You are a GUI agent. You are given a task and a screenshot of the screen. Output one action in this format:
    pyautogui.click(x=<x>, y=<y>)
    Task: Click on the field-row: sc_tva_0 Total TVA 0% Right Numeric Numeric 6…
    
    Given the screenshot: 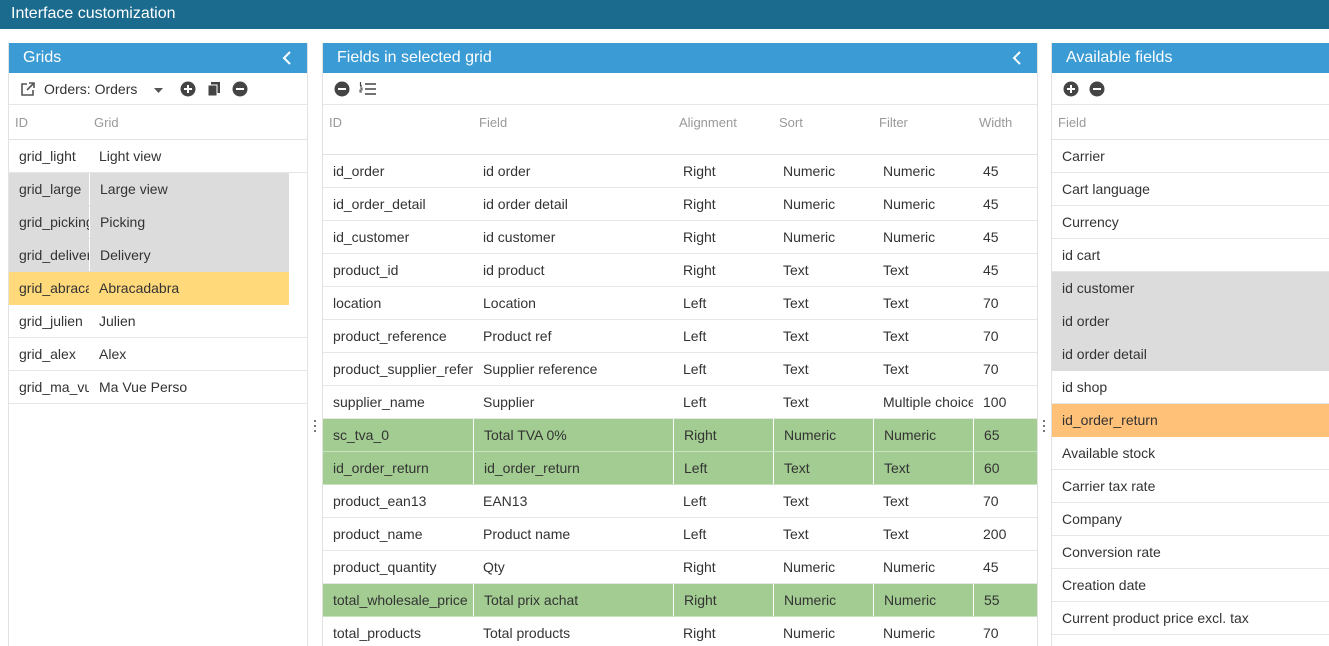 What is the action you would take?
    pyautogui.click(x=680, y=435)
    